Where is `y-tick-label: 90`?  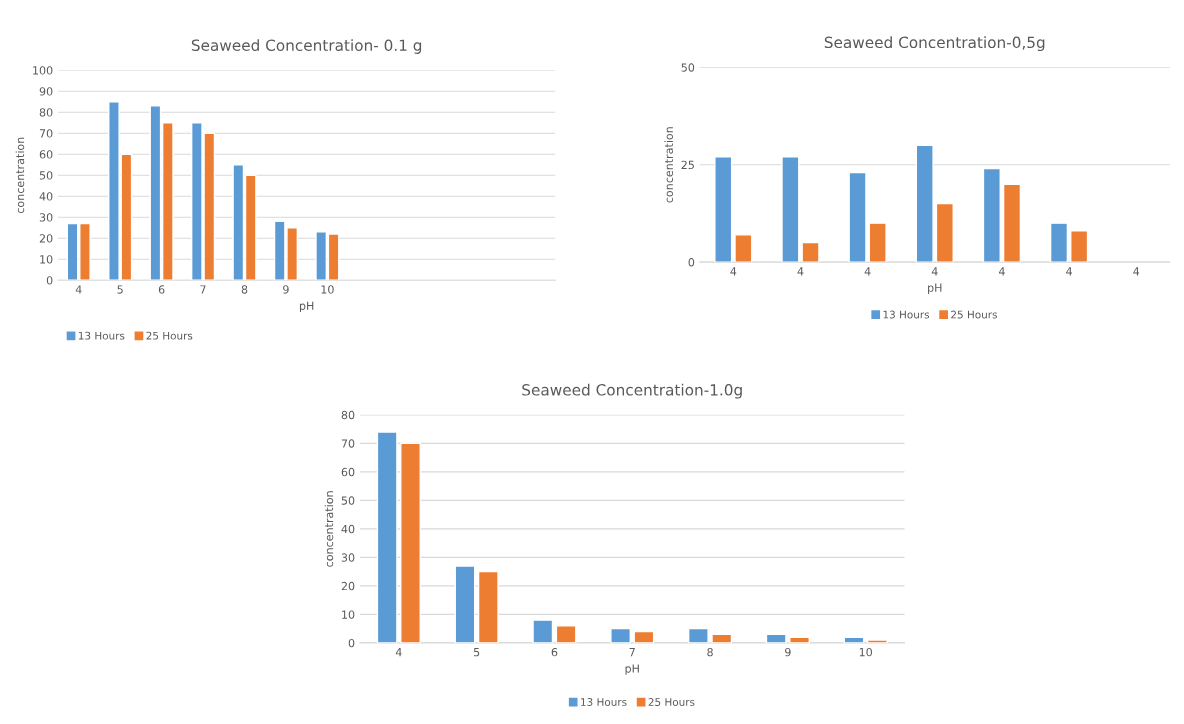
y-tick-label: 90 is located at coordinates (46, 91).